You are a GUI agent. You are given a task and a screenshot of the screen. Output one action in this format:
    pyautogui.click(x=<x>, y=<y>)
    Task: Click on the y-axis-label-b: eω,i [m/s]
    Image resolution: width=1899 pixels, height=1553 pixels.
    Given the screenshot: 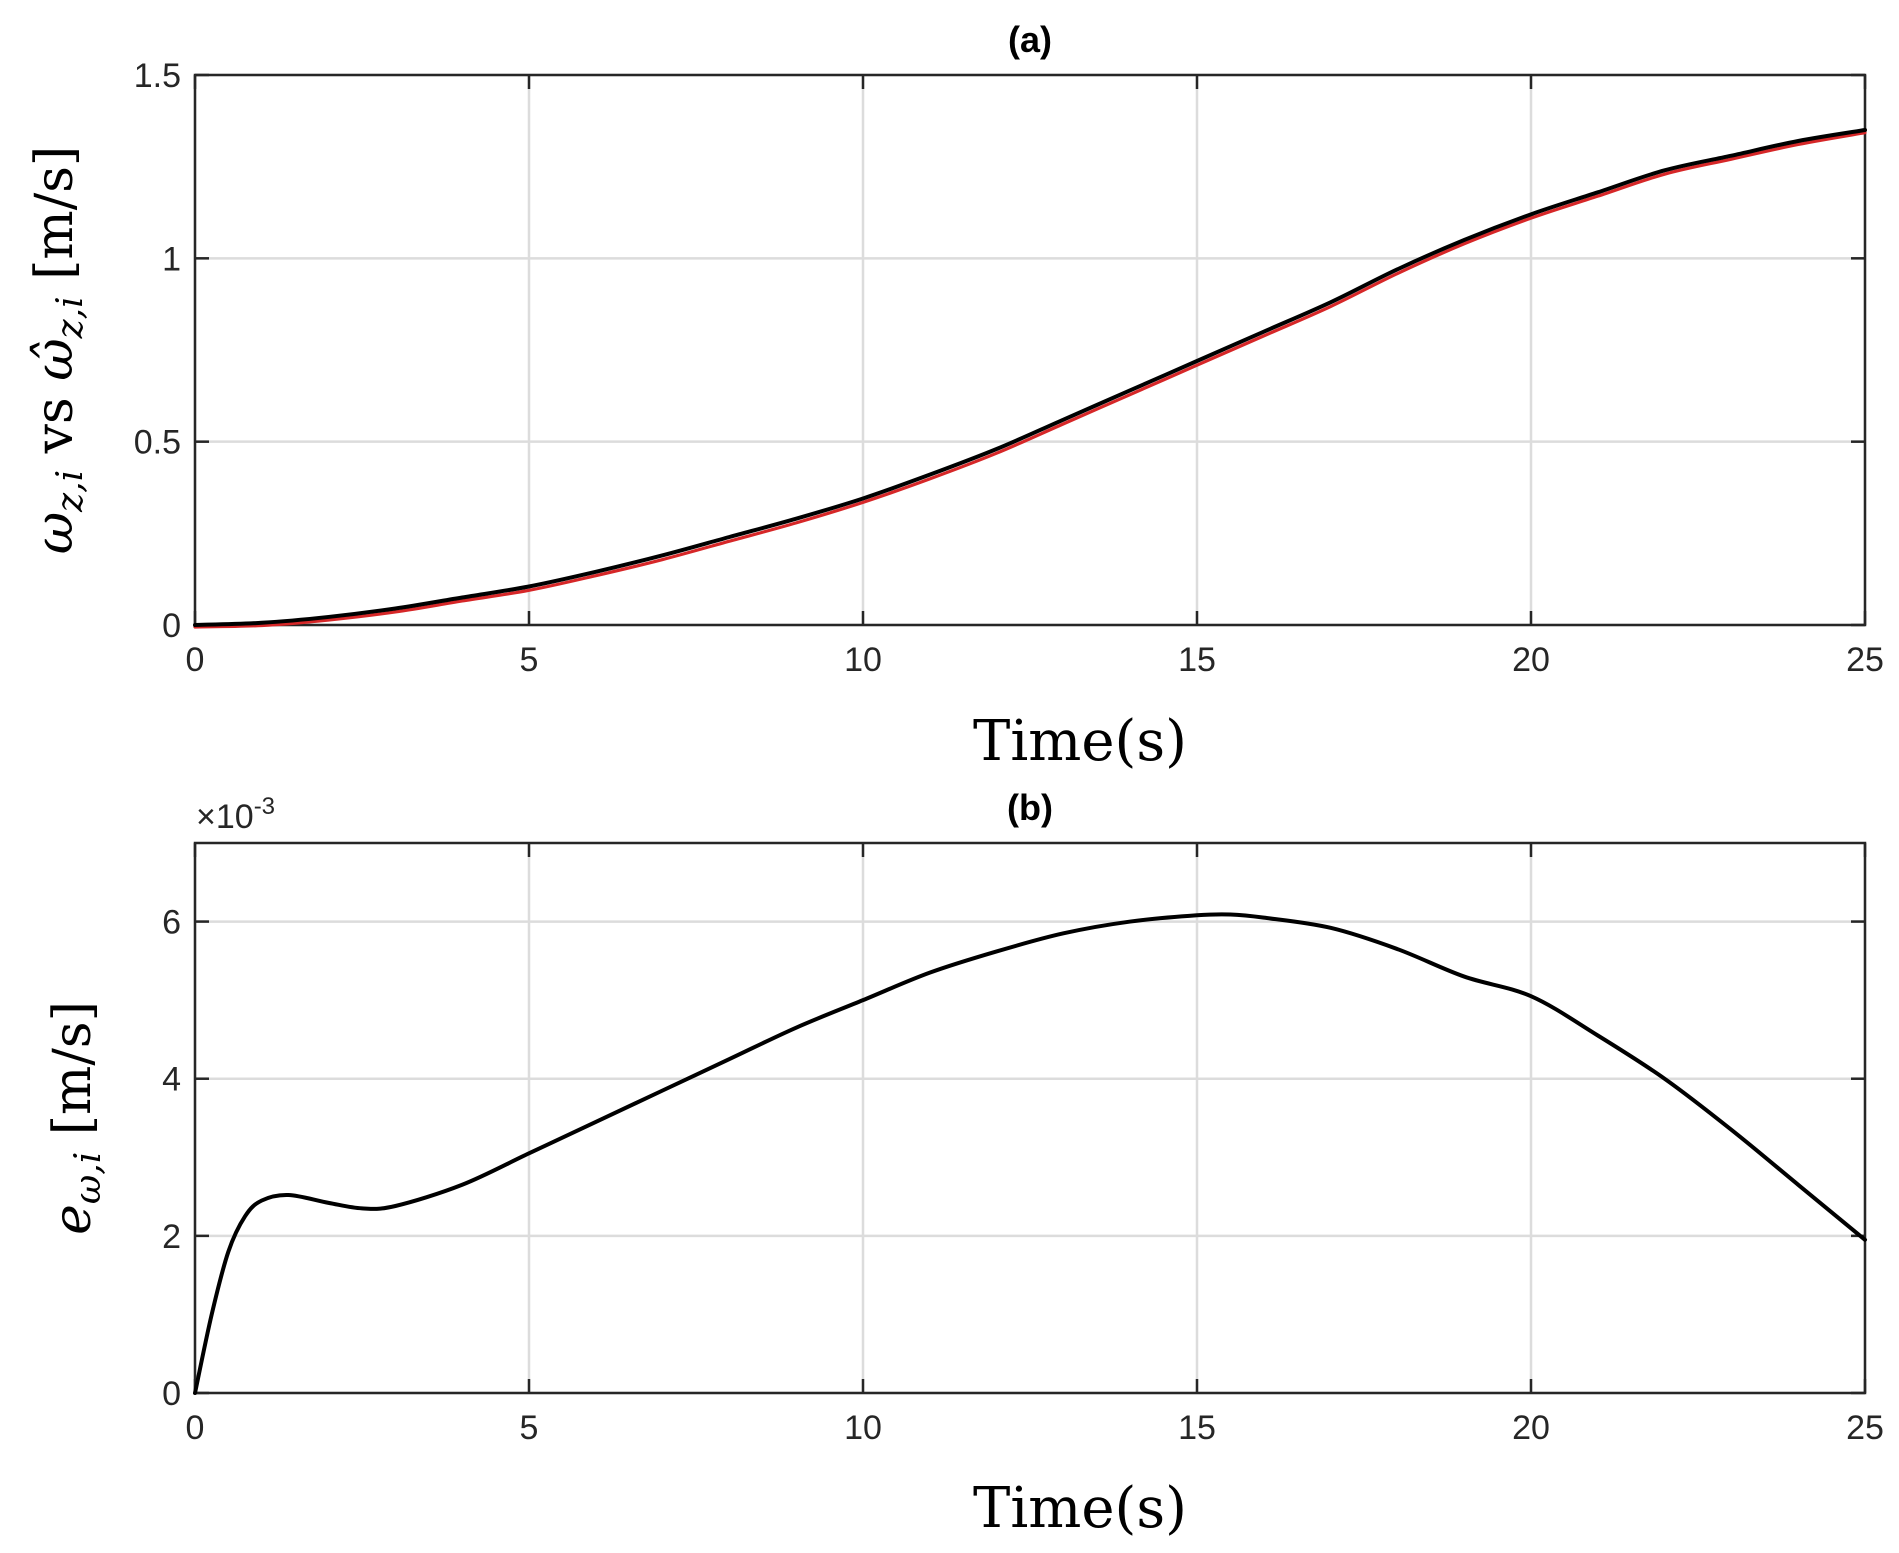 What is the action you would take?
    pyautogui.click(x=76, y=1118)
    